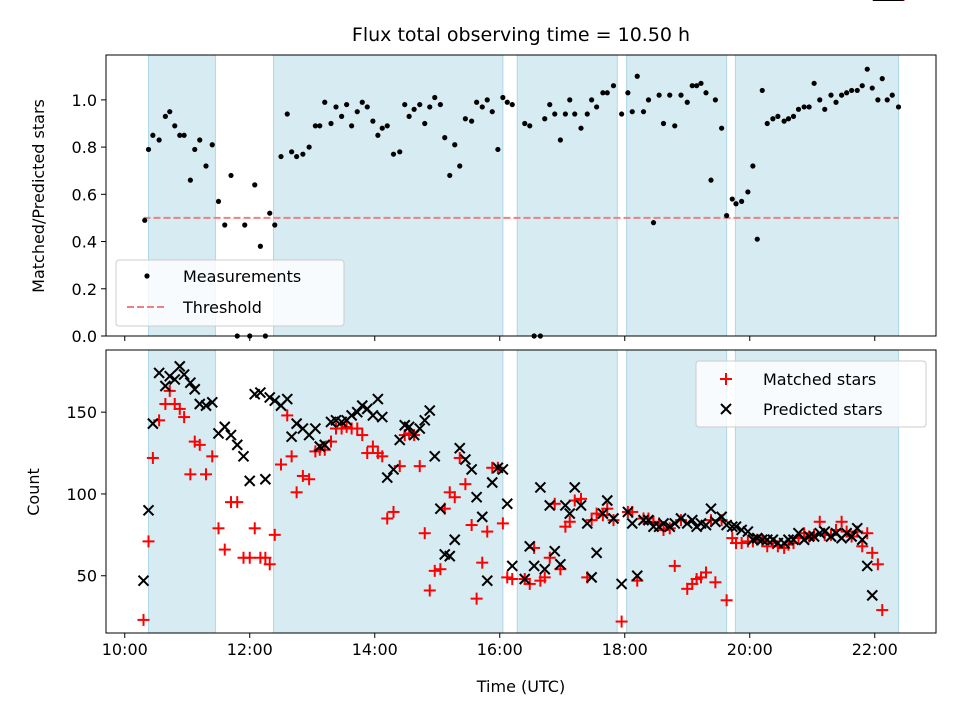 This screenshot has width=960, height=720. I want to click on top-legend: Measurements Threshold, so click(230, 293).